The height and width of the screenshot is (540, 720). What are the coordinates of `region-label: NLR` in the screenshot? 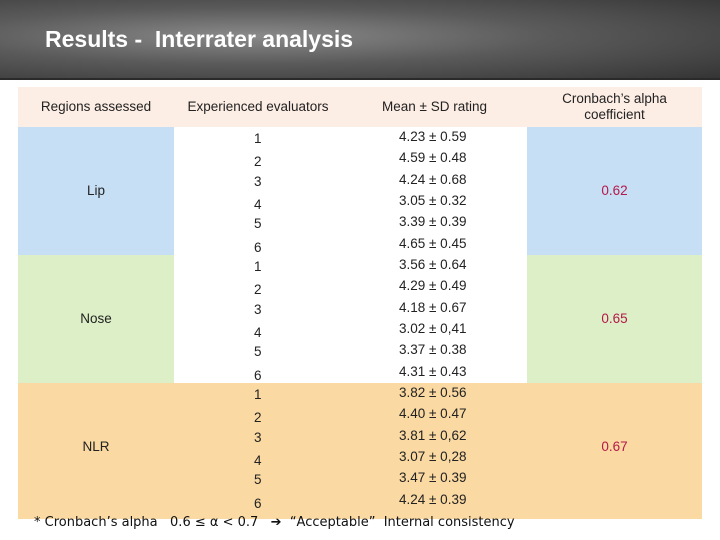 It's located at (96, 446).